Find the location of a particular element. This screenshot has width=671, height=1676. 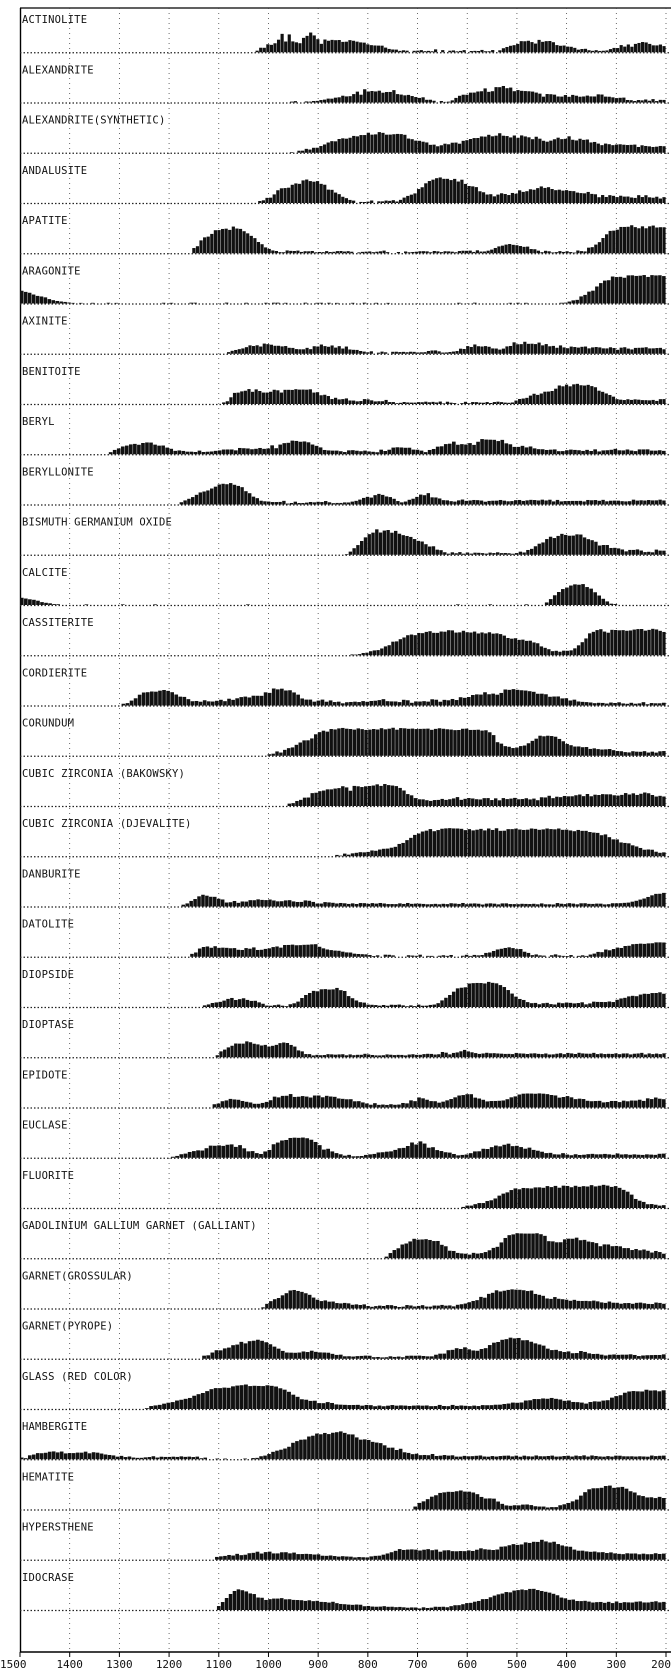

mineral-label: CUBIC ZIRCONIA (BAKOWSKY) is located at coordinates (103, 774).